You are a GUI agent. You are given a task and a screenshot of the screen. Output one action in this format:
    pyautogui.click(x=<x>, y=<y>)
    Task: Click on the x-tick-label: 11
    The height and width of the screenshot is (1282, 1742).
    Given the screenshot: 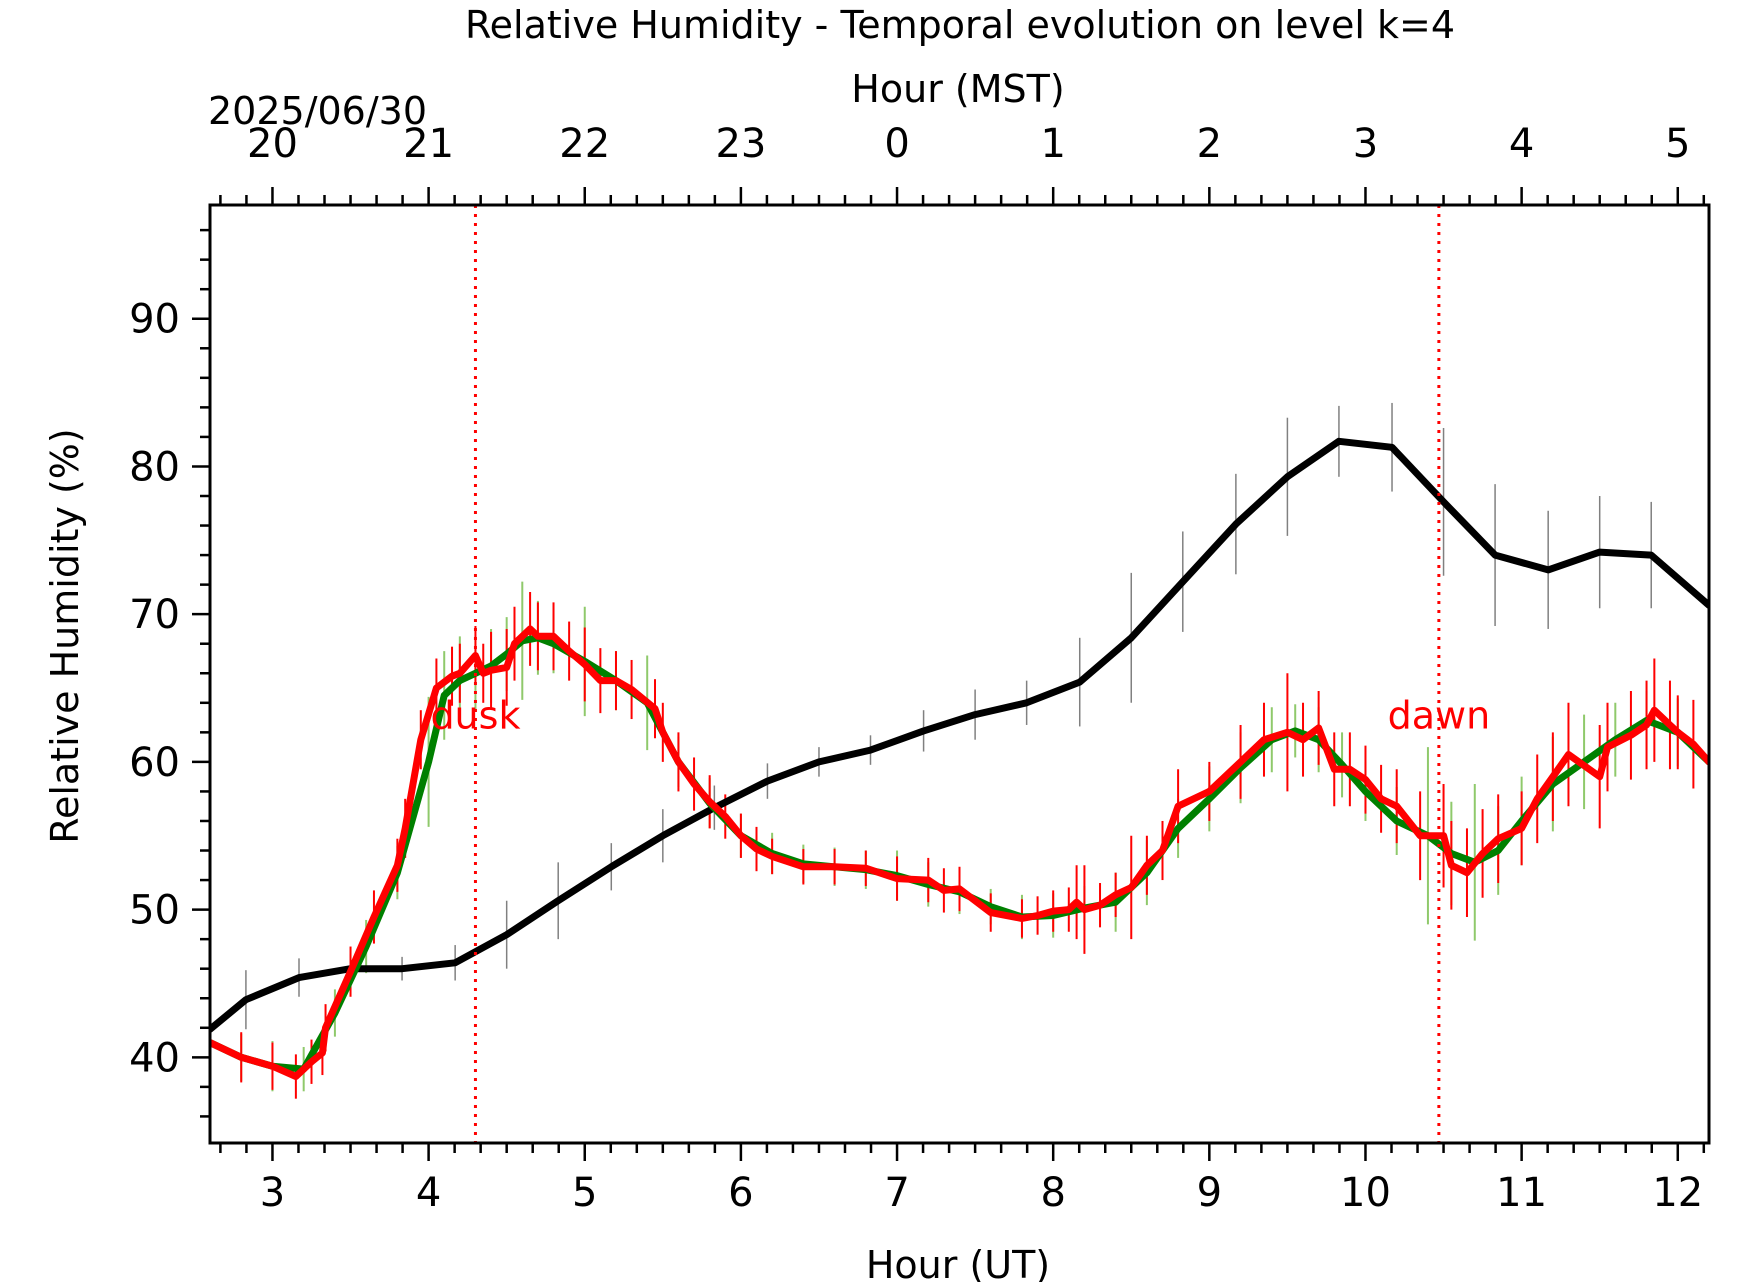 What is the action you would take?
    pyautogui.click(x=1521, y=1193)
    